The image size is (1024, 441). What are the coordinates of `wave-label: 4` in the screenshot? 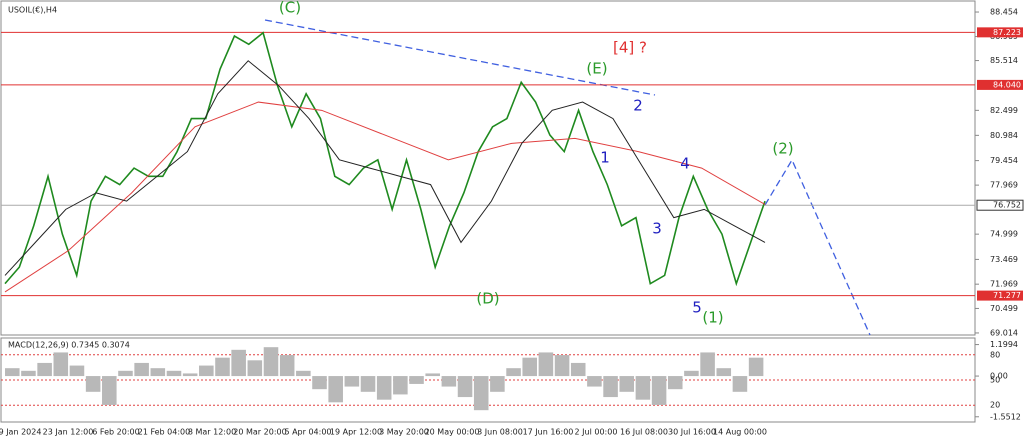 It's located at (685, 164).